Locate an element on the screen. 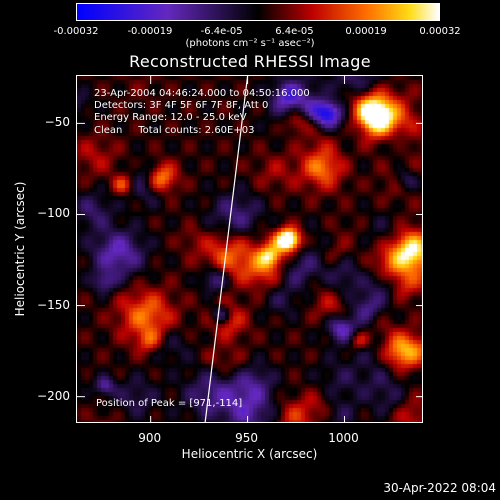 This screenshot has width=500, height=500. info-clean-counts: Clean Total counts: 2.60E+03 is located at coordinates (174, 130).